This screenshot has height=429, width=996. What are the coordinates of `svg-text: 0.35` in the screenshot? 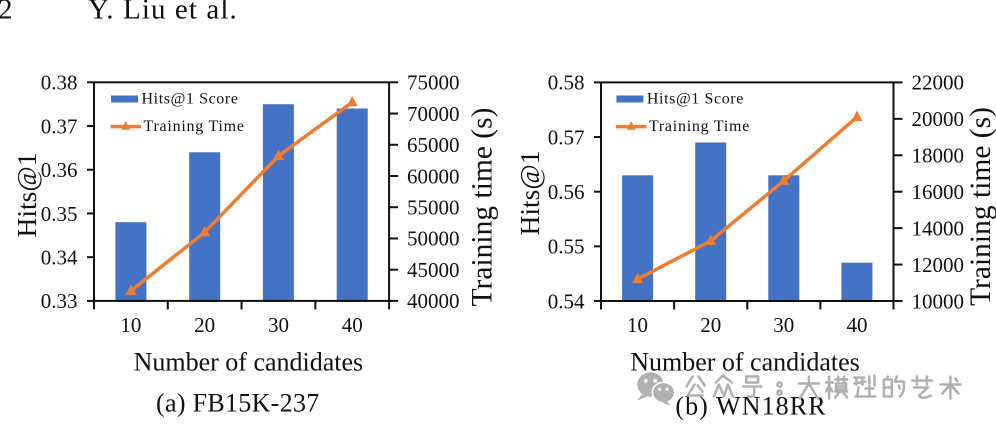 It's located at (59, 214).